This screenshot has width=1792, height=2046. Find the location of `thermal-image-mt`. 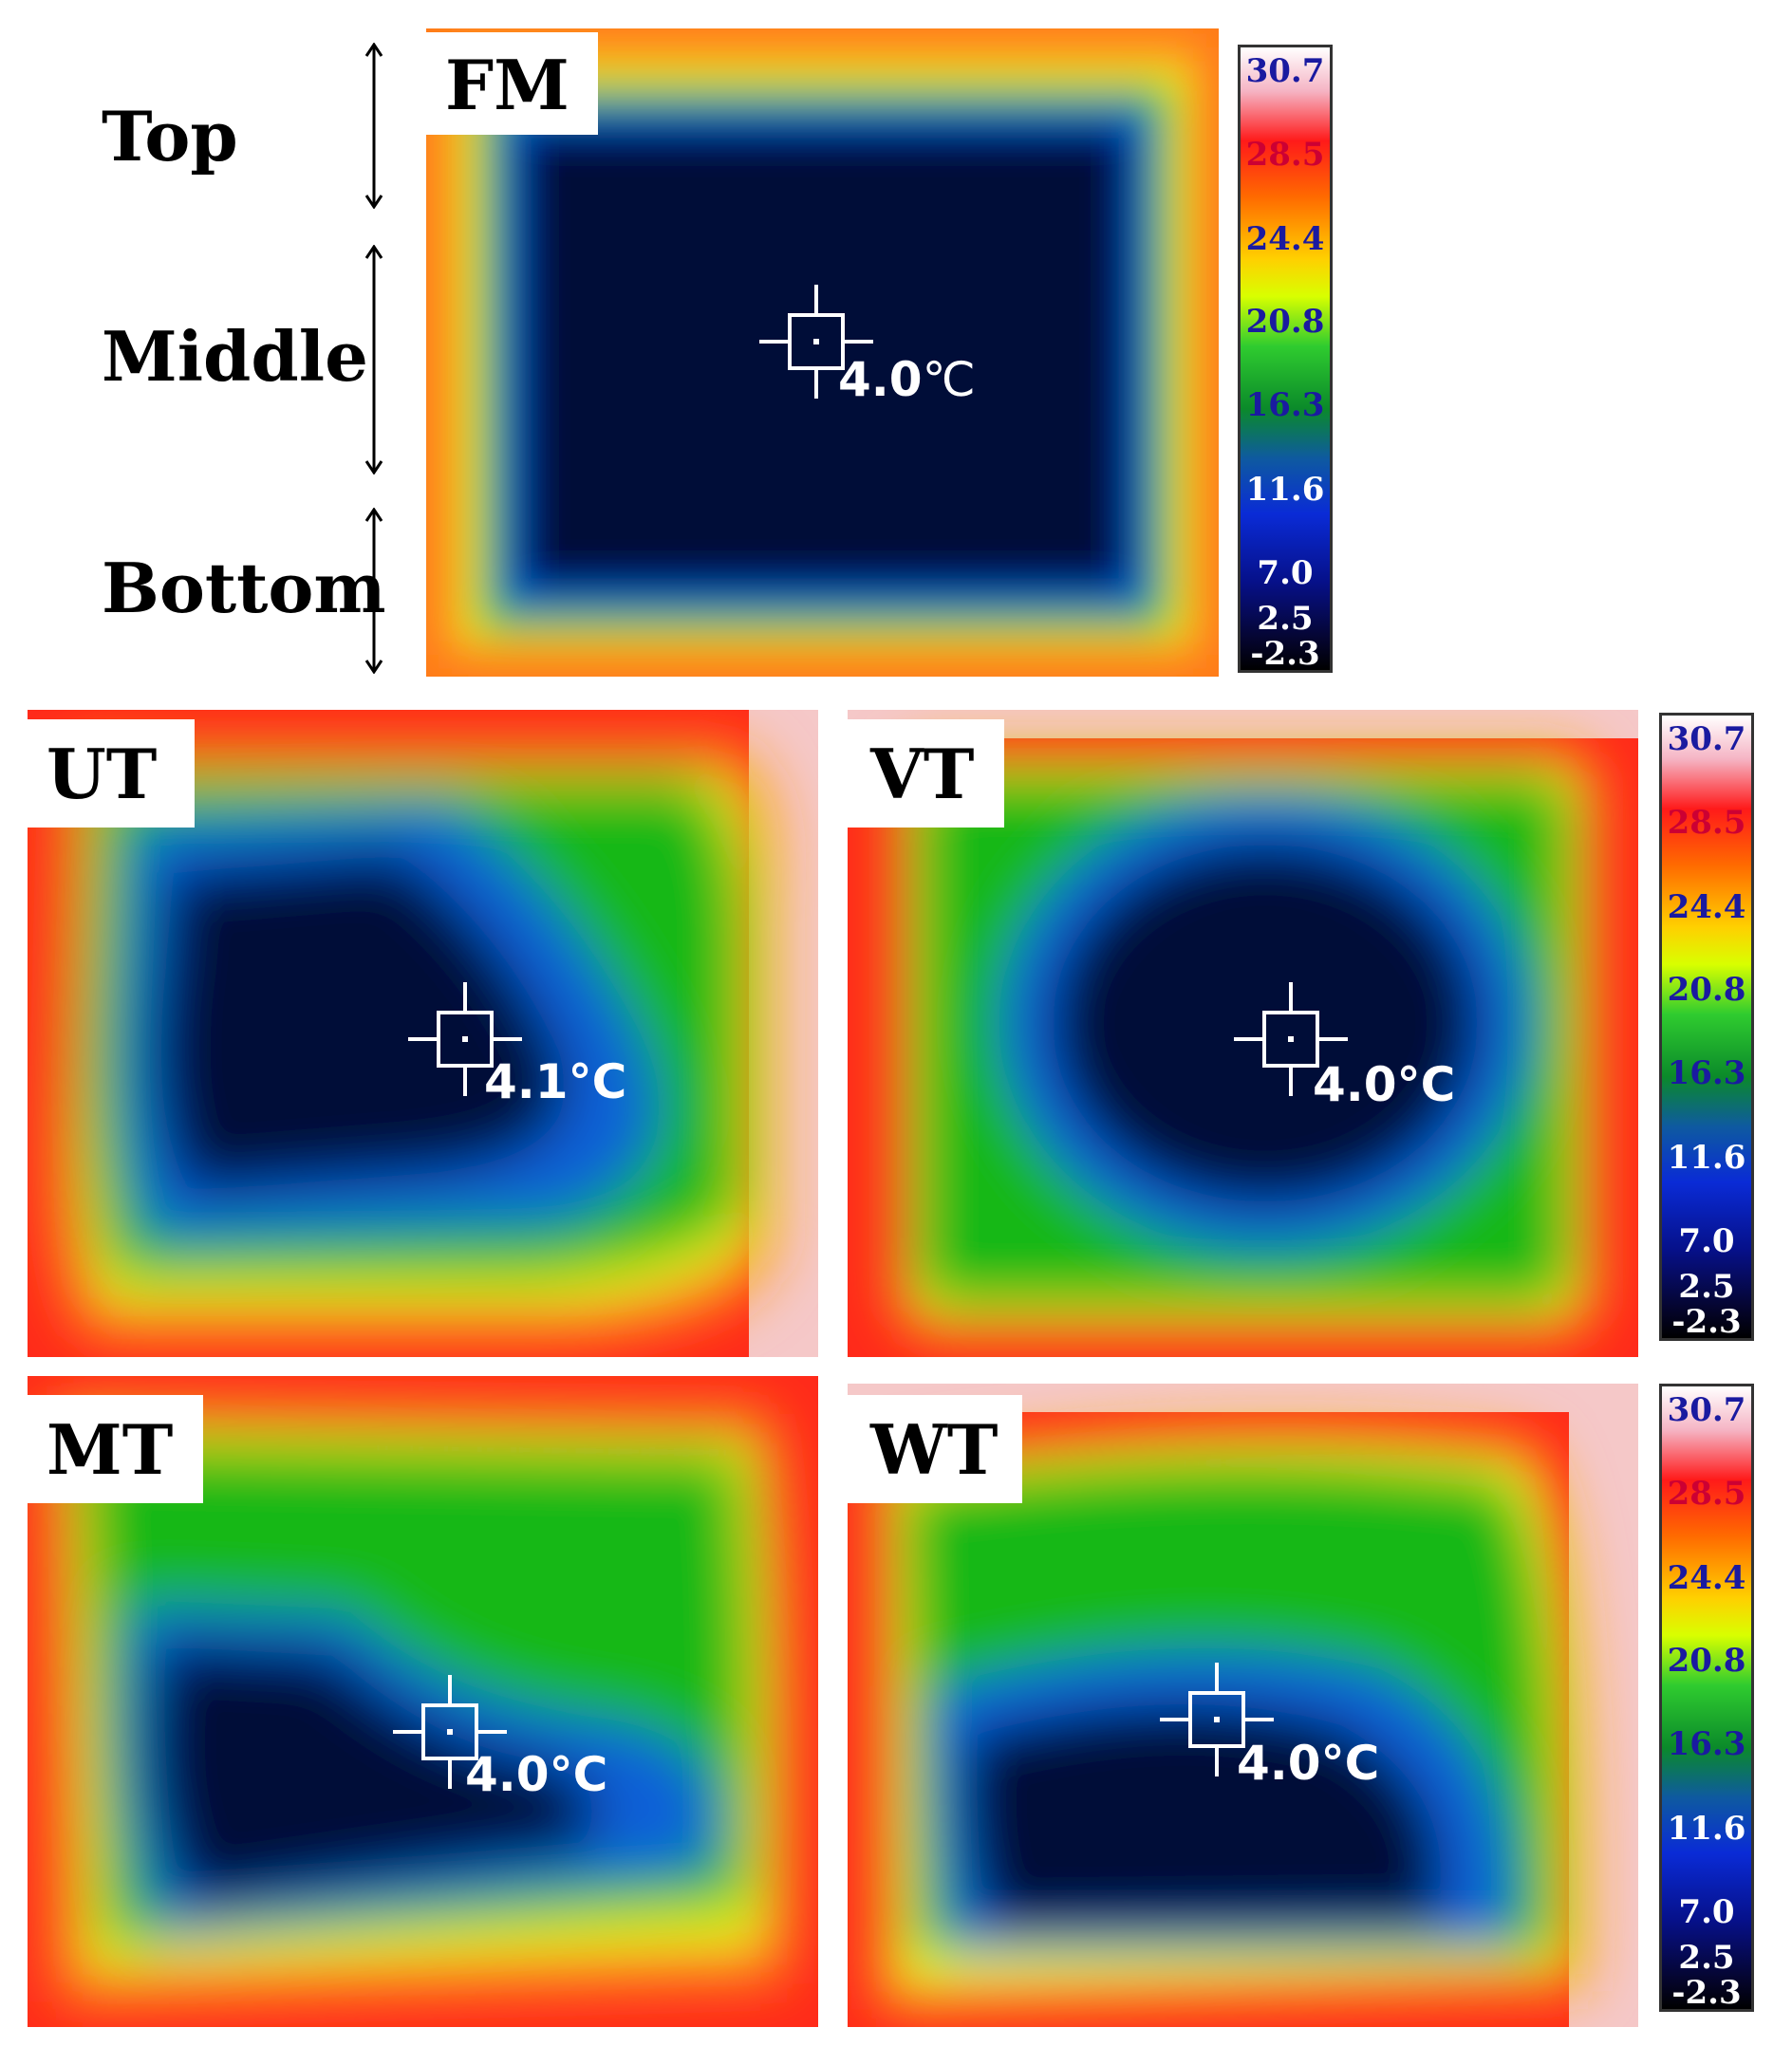

thermal-image-mt is located at coordinates (423, 1702).